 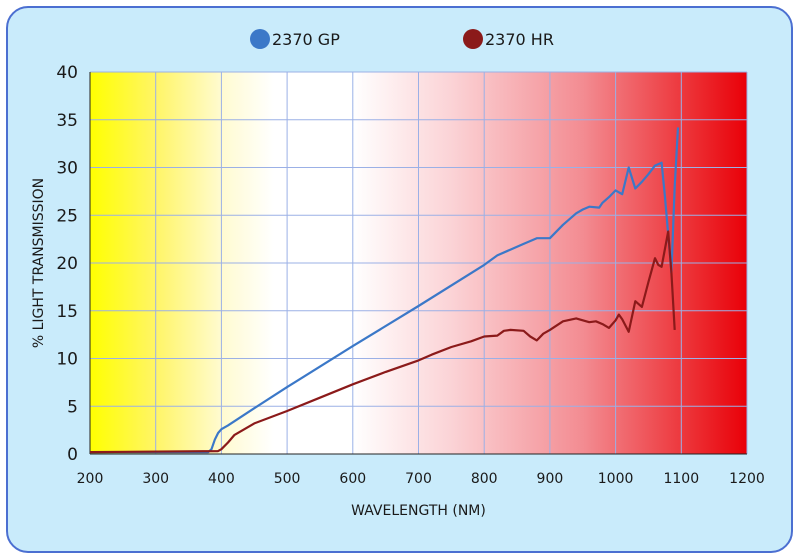 I want to click on y-tick-label: 30, so click(x=67, y=169).